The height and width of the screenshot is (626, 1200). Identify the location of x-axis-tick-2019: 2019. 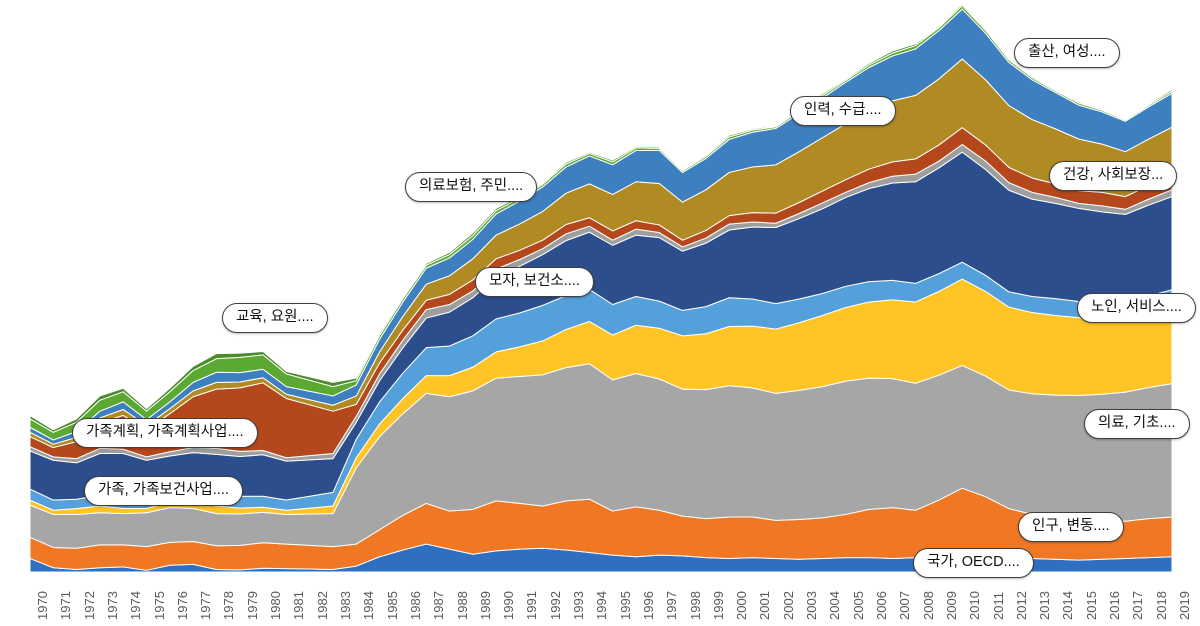
(1184, 605).